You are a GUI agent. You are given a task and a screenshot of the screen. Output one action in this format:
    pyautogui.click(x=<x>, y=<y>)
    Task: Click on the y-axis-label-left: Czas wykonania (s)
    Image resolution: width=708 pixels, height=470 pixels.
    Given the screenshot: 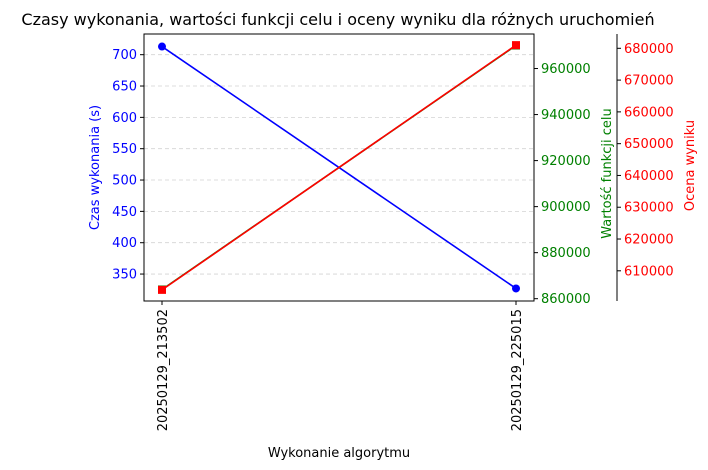 What is the action you would take?
    pyautogui.click(x=95, y=167)
    